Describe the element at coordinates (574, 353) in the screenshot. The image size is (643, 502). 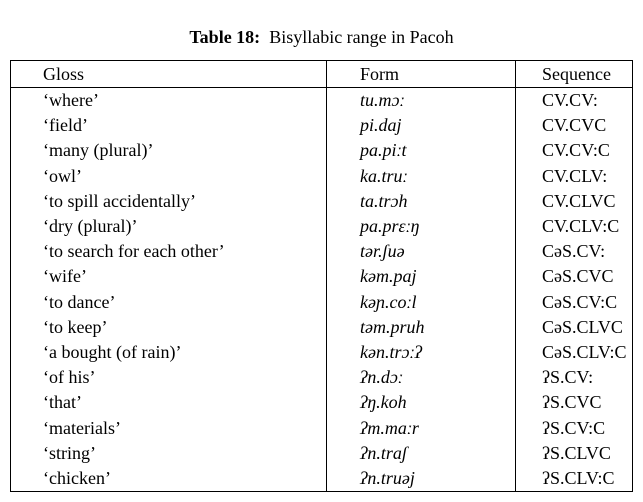
I see `sequence-cell: CəS.CLV:C` at that location.